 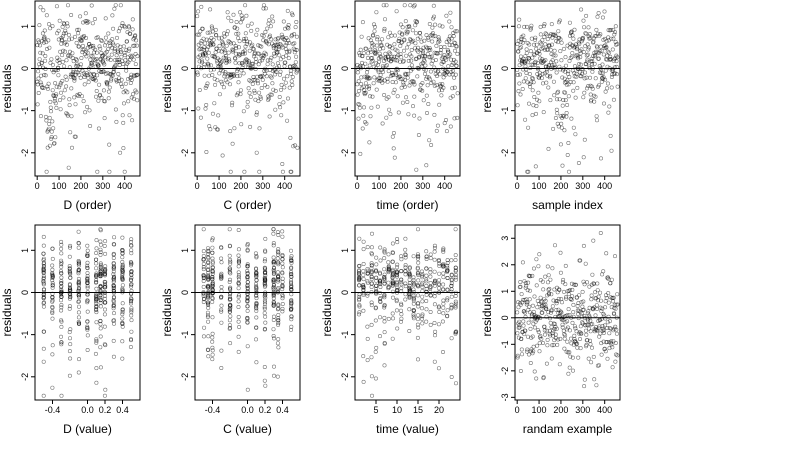 I want to click on x-tick-label: 0.4, so click(x=122, y=410).